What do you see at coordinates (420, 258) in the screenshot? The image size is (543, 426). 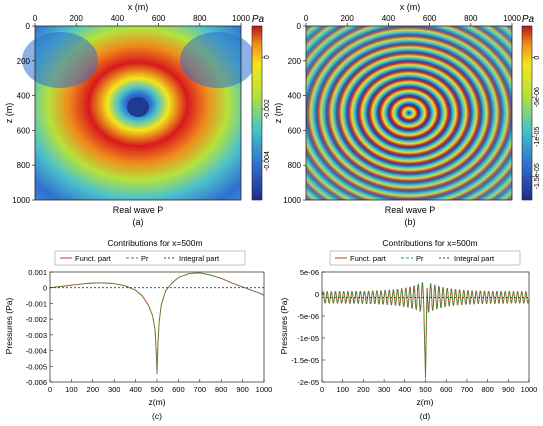 I see `panel-d-legend-pr: Pr` at bounding box center [420, 258].